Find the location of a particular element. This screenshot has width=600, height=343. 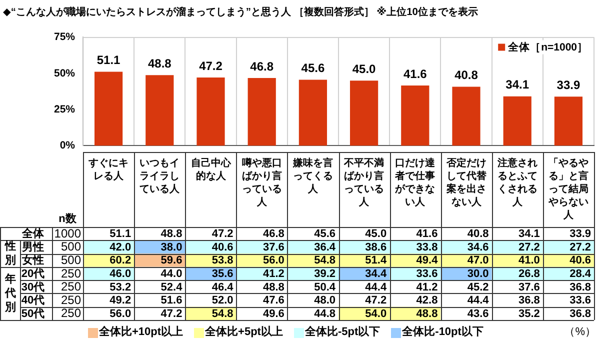

data-label: 47.0 is located at coordinates (478, 260).